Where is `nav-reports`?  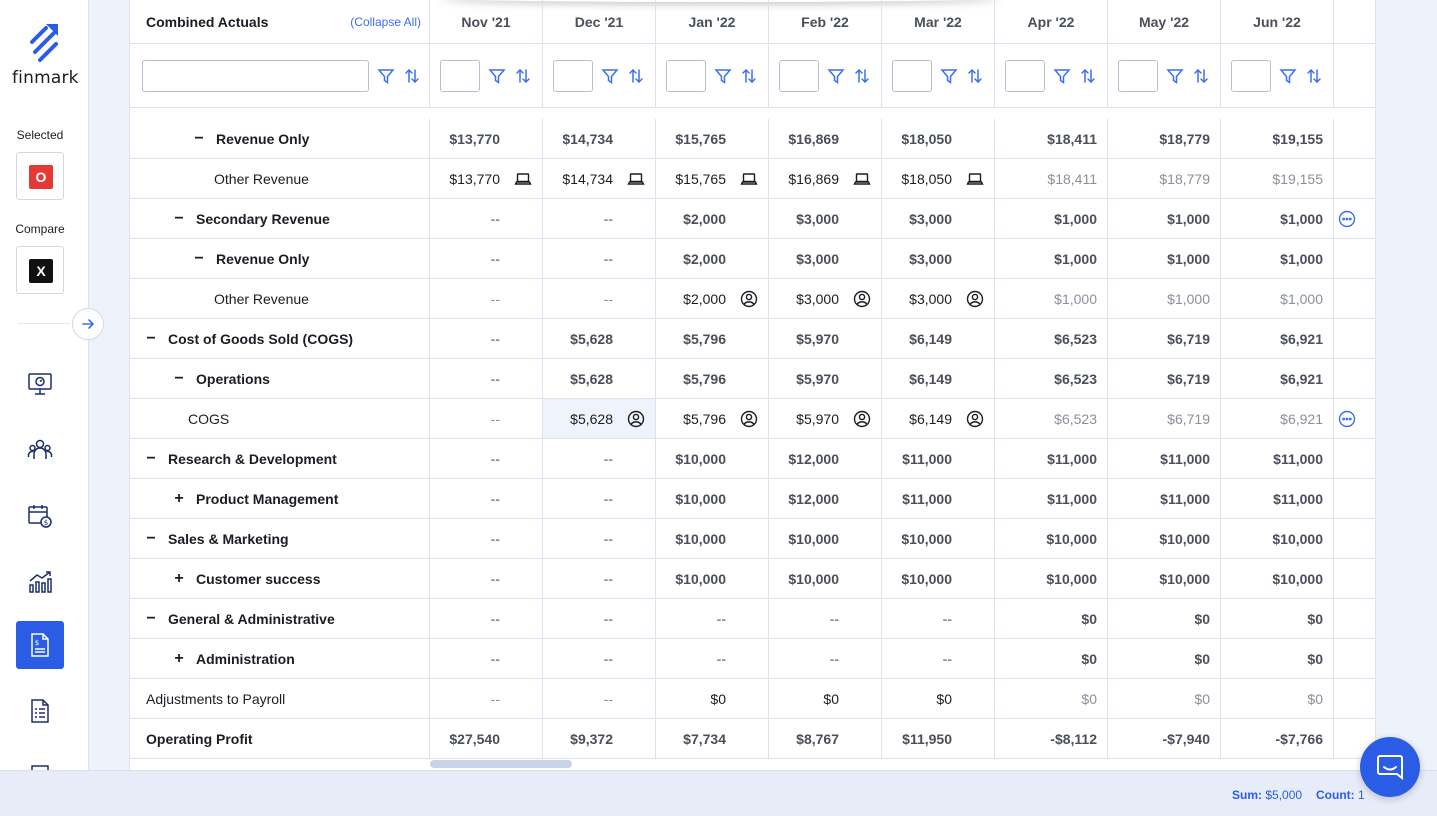
nav-reports is located at coordinates (40, 711).